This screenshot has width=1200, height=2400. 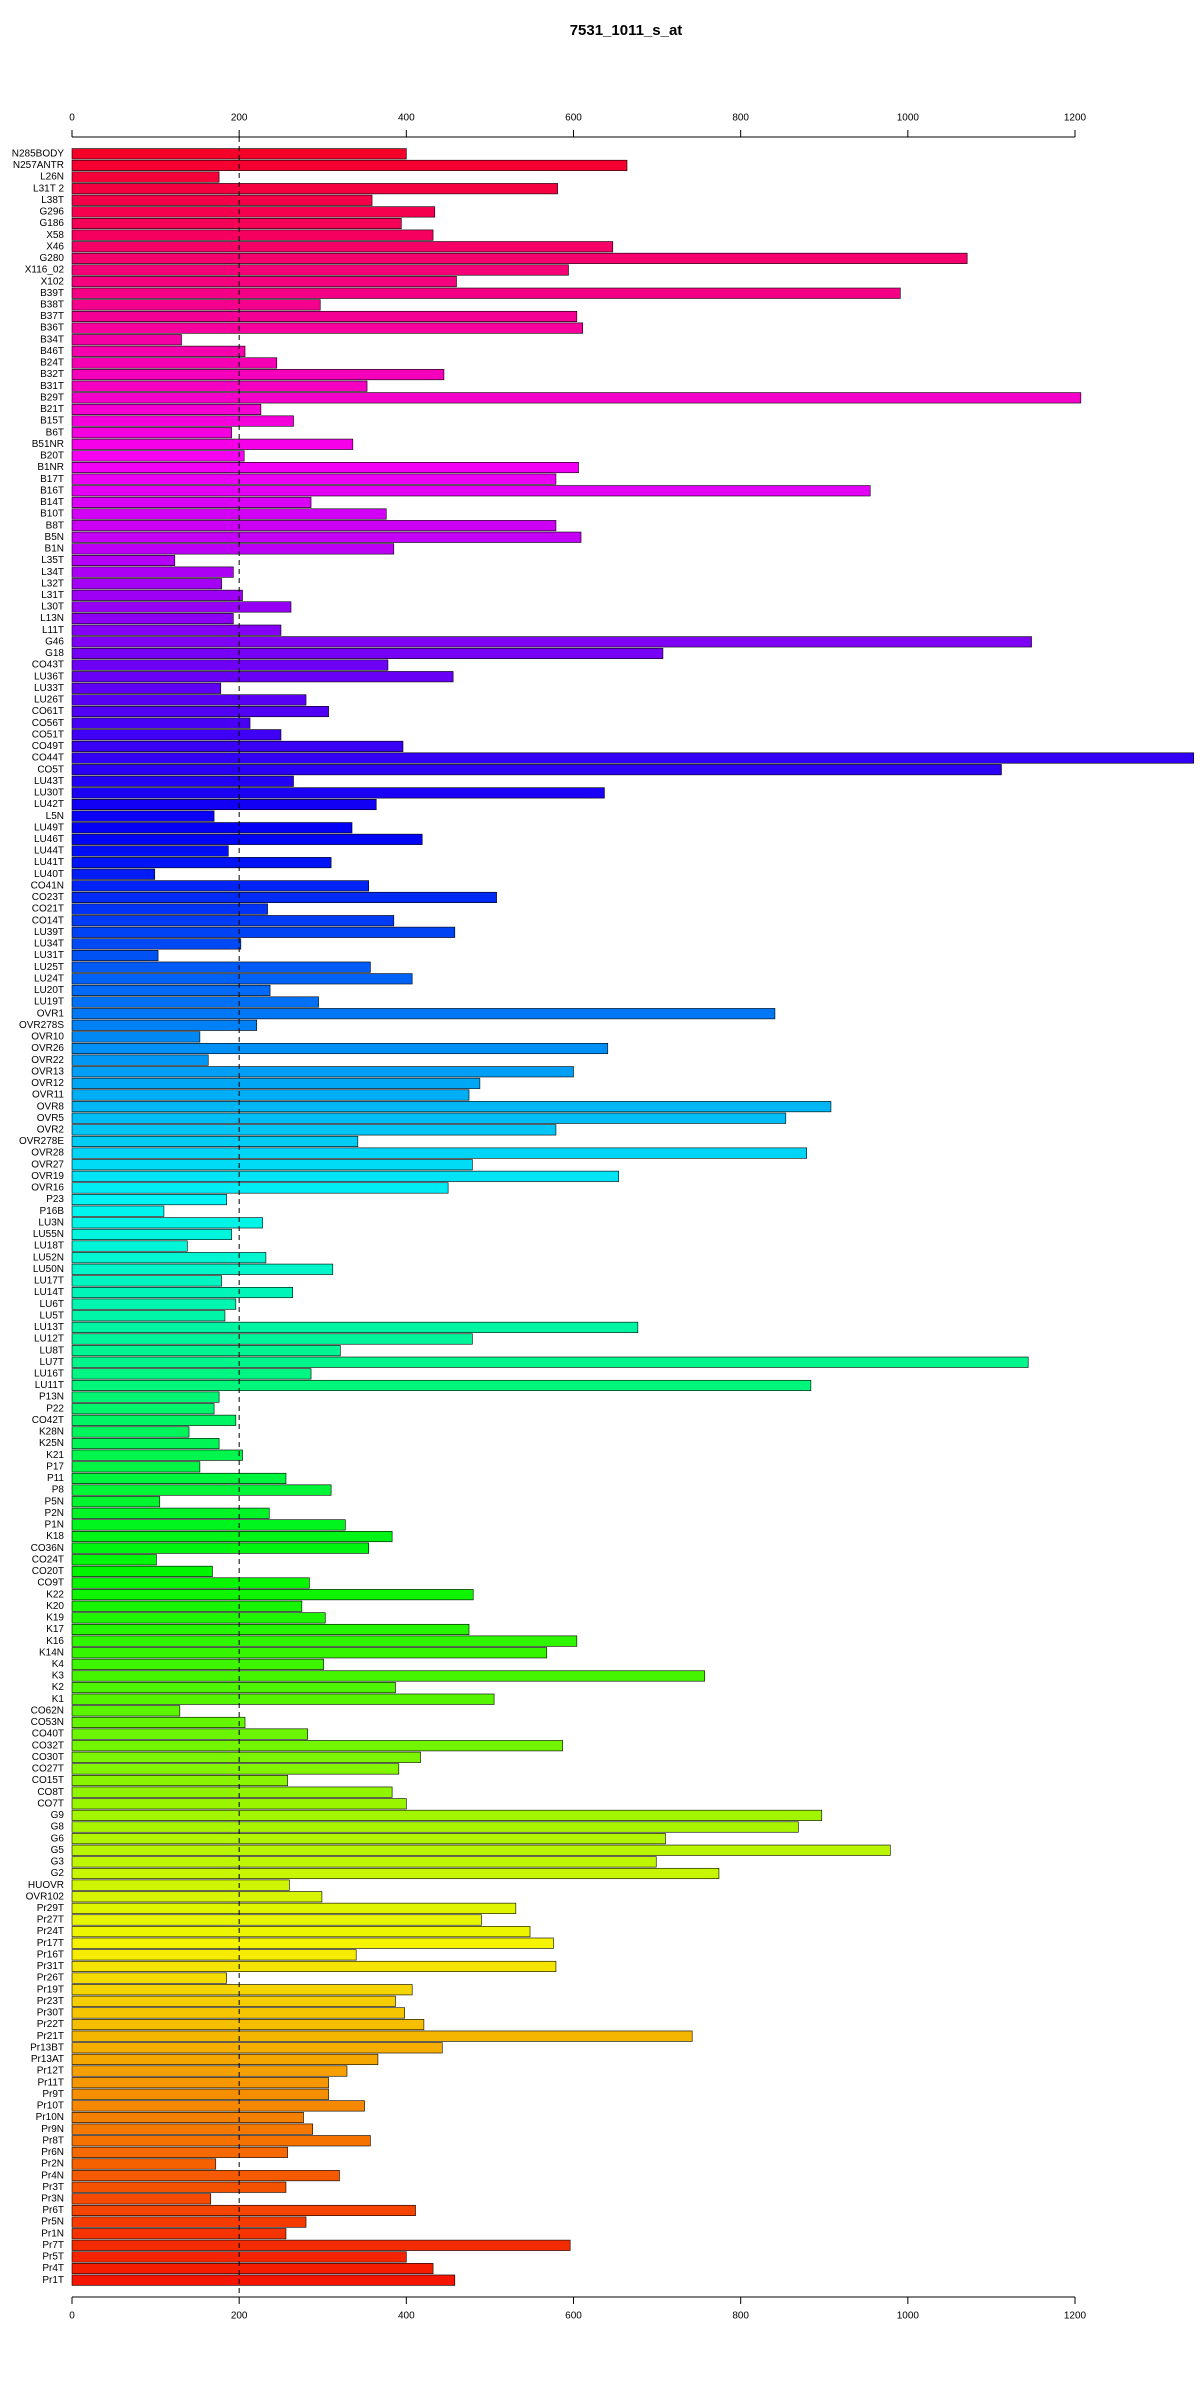 I want to click on y-tick-label: LU6T, so click(x=52, y=1304).